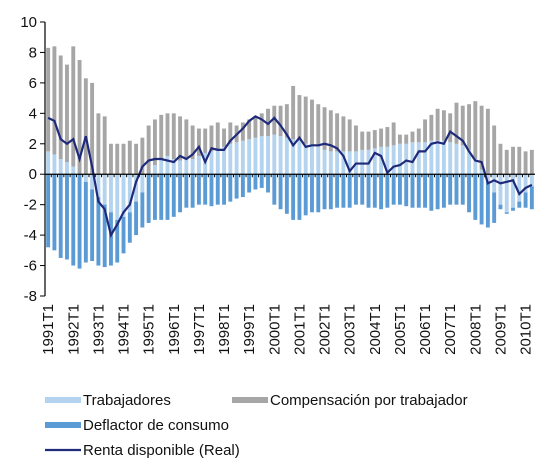 Image resolution: width=551 pixels, height=471 pixels. What do you see at coordinates (30, 296) in the screenshot?
I see `y-tick-label: -8` at bounding box center [30, 296].